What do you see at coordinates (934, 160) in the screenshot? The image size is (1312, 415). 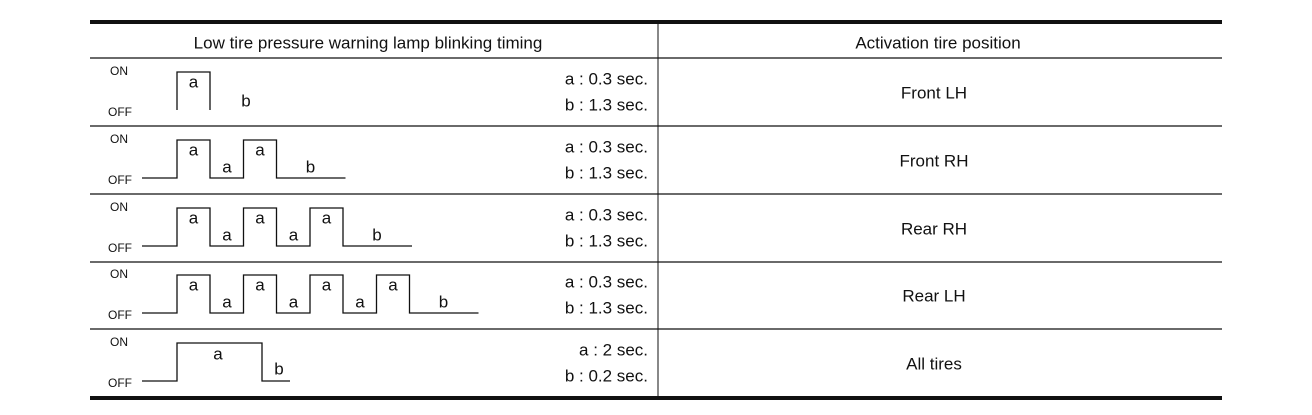 I see `tire-position: Front RH` at bounding box center [934, 160].